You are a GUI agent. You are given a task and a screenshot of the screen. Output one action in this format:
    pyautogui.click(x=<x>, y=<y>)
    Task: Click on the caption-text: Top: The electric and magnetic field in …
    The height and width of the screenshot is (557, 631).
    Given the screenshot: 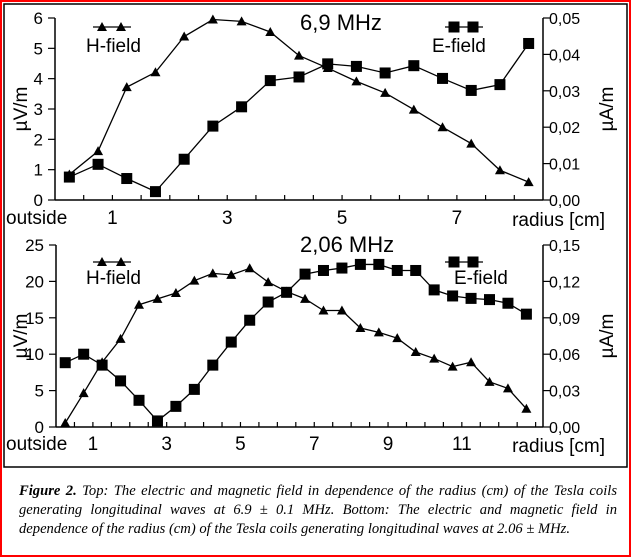 What is the action you would take?
    pyautogui.click(x=318, y=510)
    